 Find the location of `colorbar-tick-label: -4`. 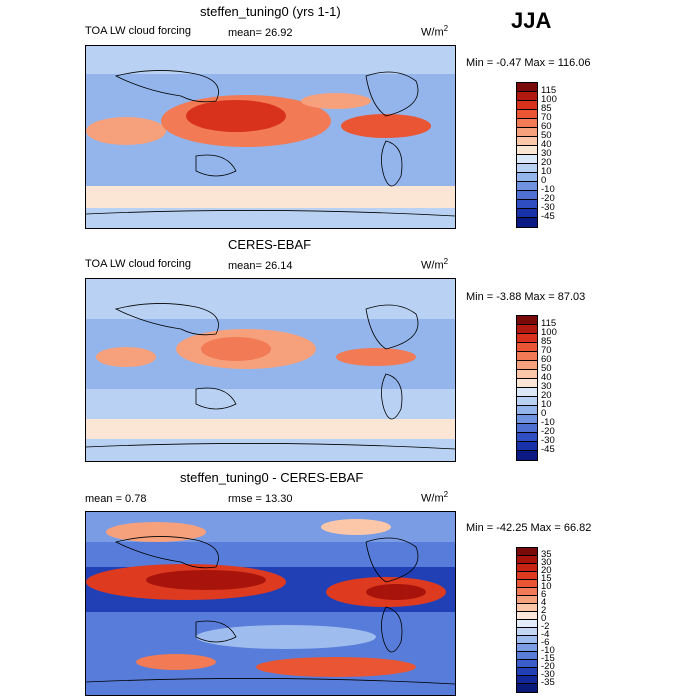

colorbar-tick-label: -4 is located at coordinates (545, 634).